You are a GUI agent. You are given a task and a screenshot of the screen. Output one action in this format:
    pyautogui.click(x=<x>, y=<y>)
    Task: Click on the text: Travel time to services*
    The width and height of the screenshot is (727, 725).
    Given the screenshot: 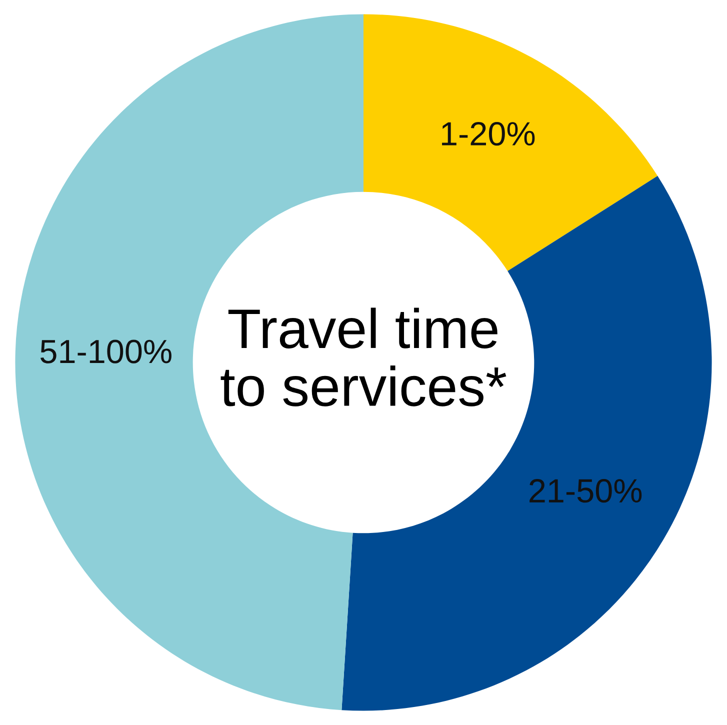 What is the action you would take?
    pyautogui.click(x=363, y=357)
    